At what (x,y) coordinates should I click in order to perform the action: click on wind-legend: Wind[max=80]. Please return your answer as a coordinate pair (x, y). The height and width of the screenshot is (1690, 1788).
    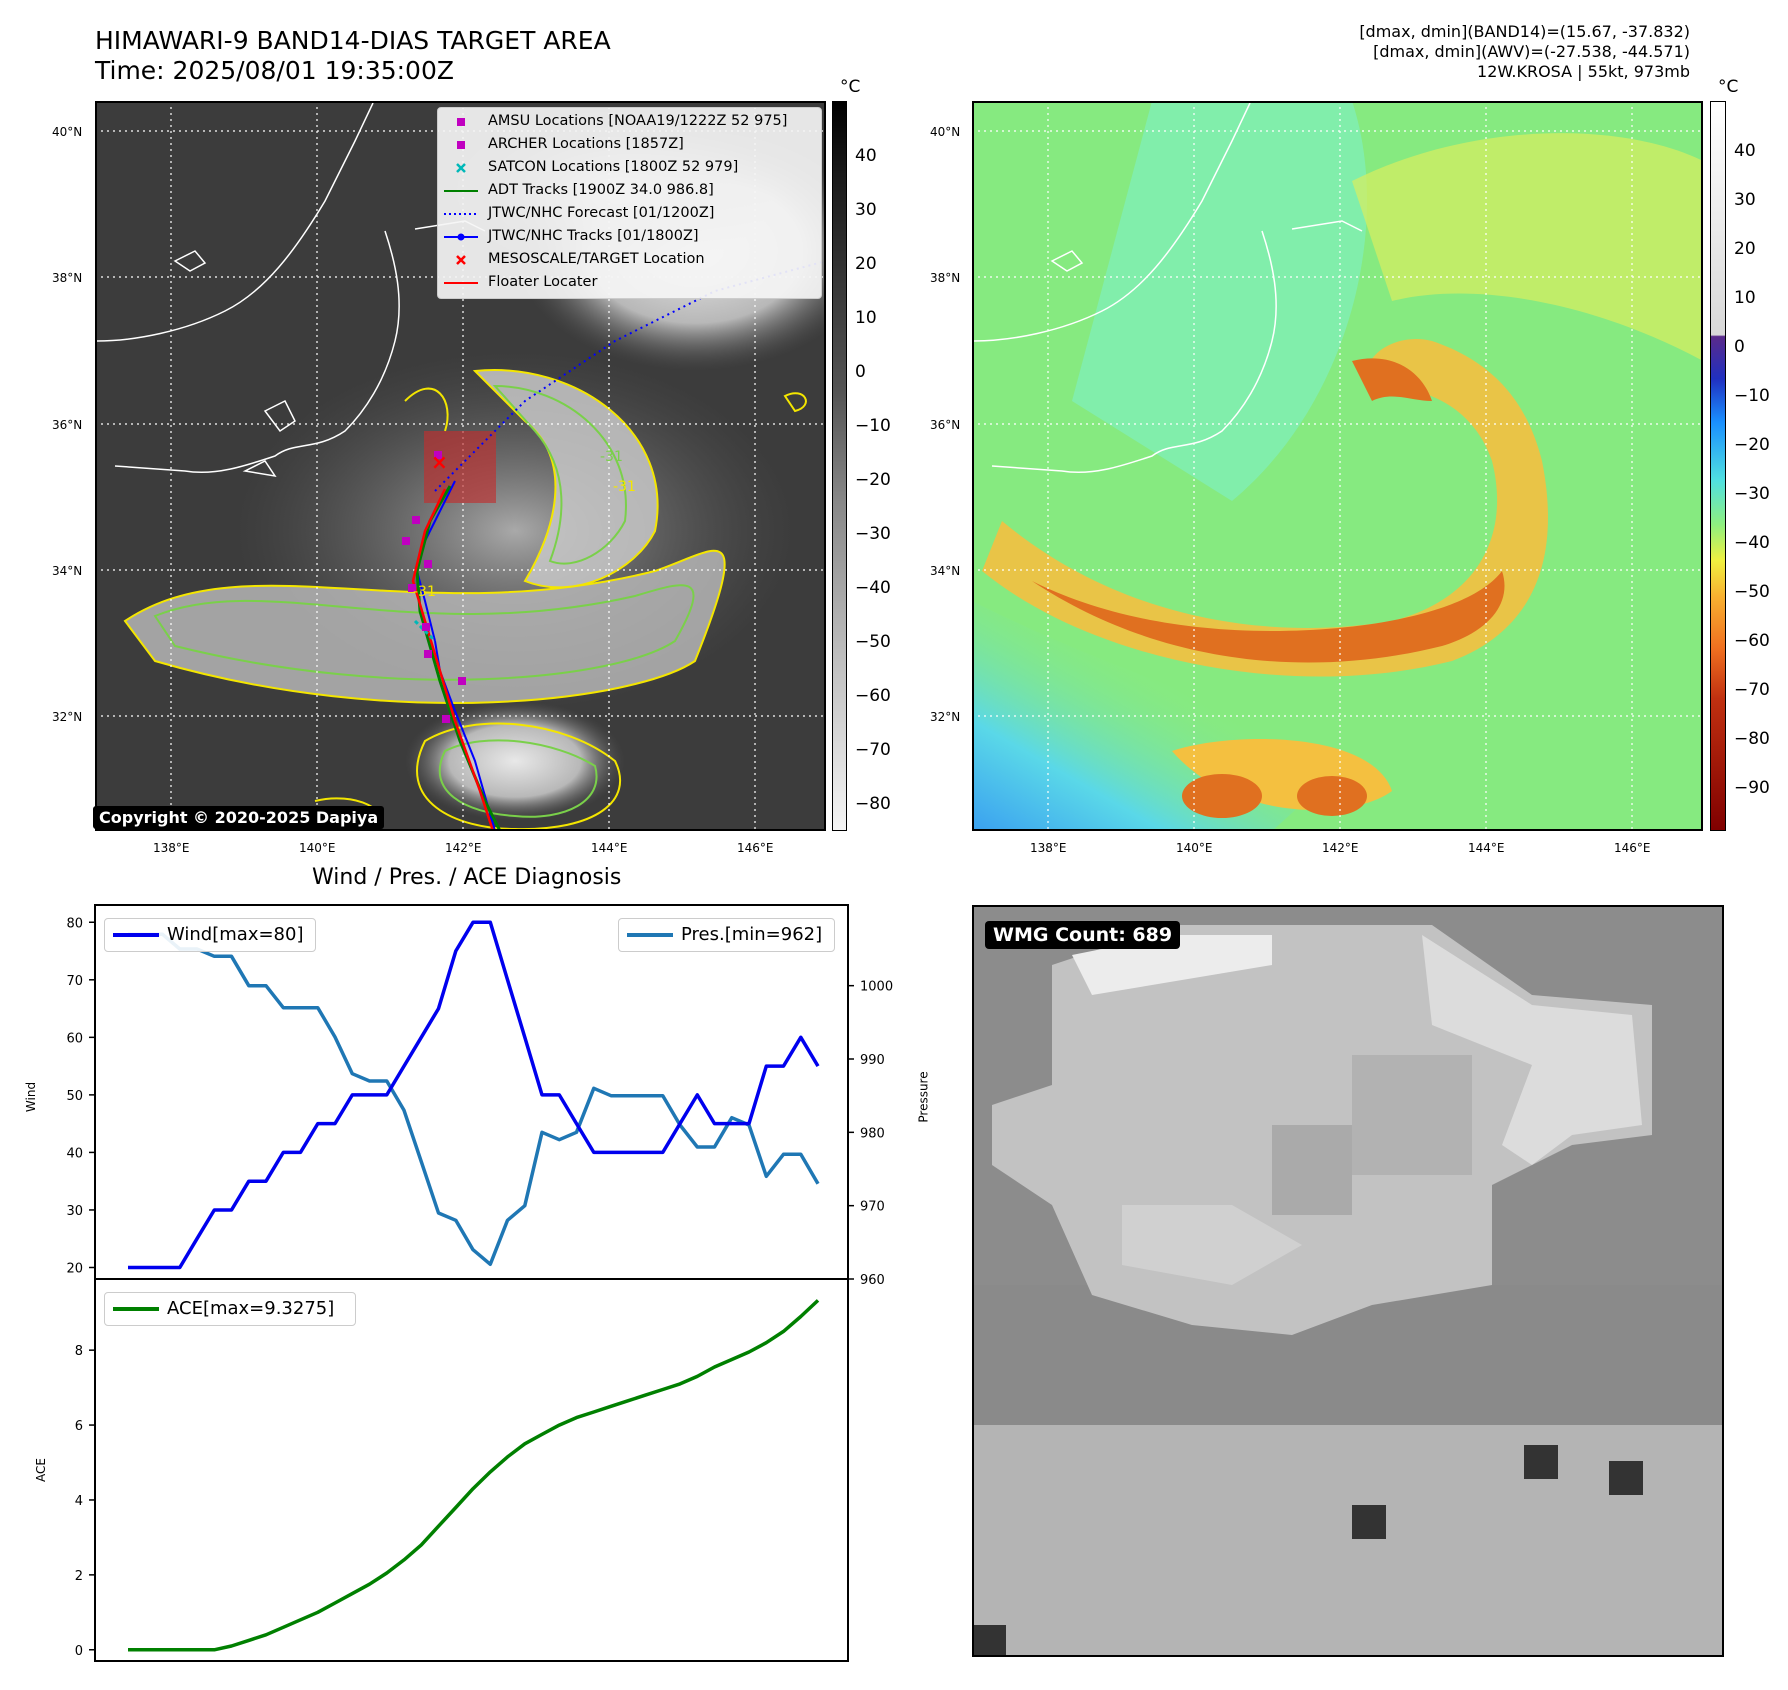
    Looking at the image, I should click on (210, 935).